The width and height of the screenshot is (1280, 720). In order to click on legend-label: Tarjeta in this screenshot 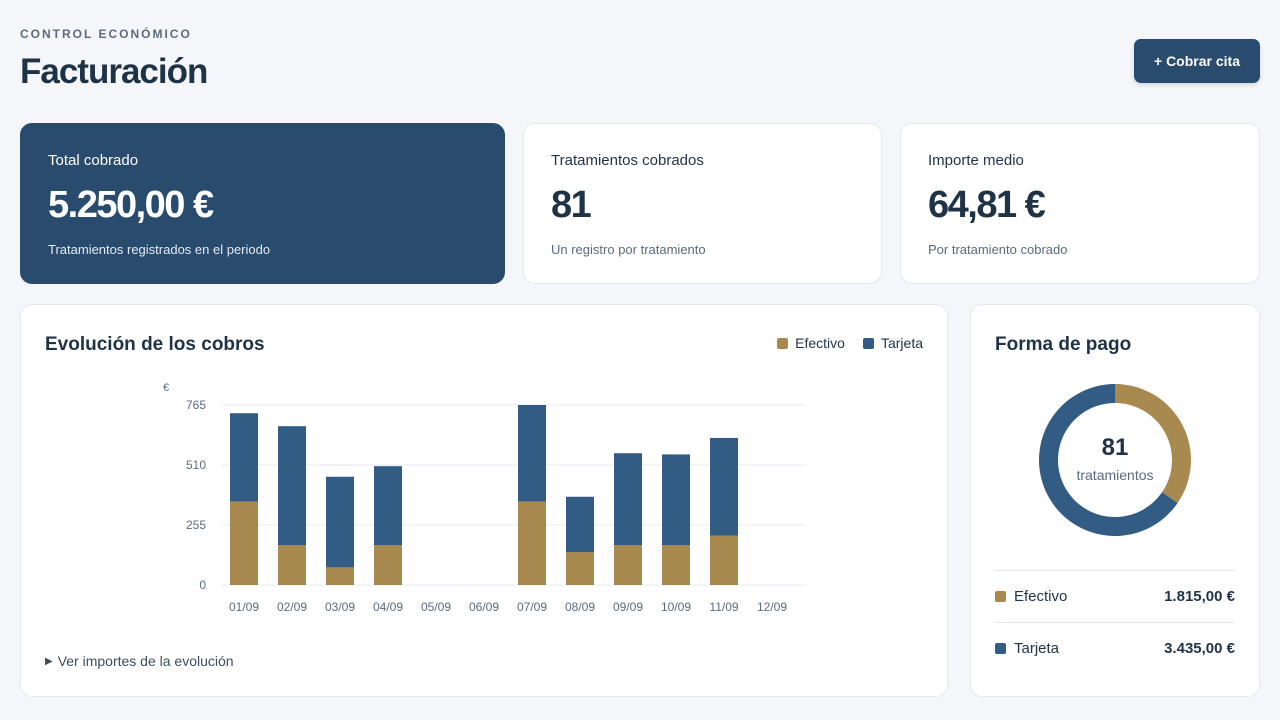, I will do `click(901, 343)`.